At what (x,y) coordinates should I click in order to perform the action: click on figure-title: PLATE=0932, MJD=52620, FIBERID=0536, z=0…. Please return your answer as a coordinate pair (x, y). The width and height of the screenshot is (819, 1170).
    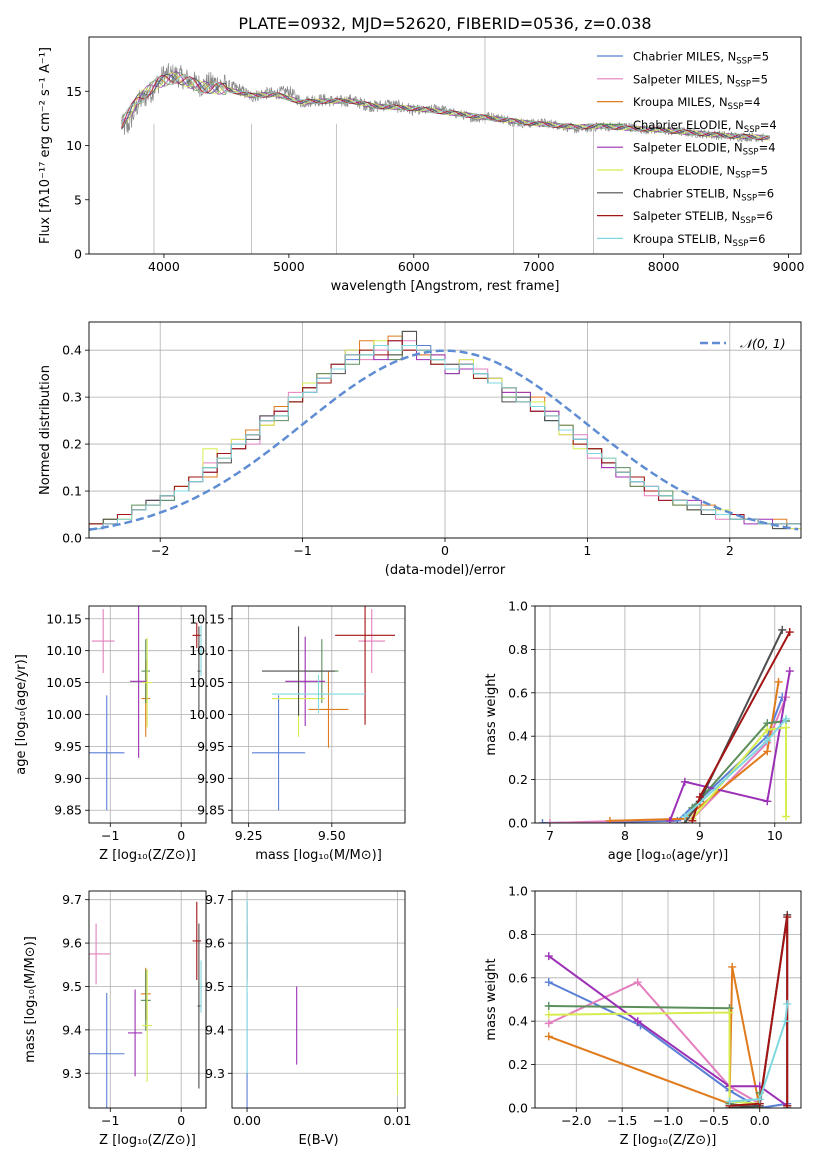
    Looking at the image, I should click on (444, 23).